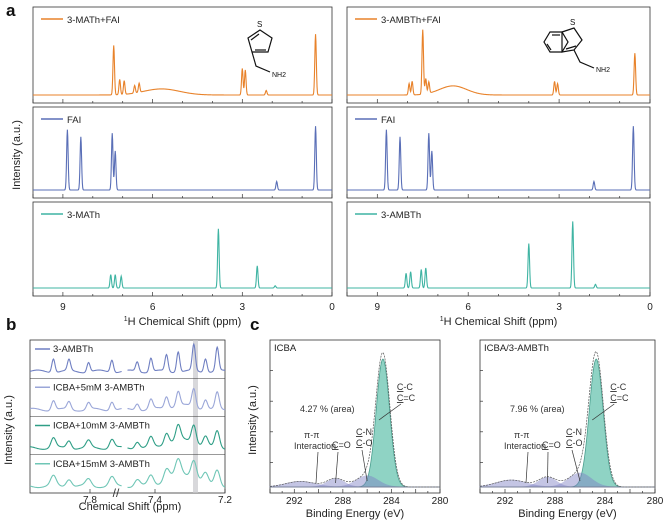  I want to click on xps-area-annotation: 7.96 % (area), so click(537, 409).